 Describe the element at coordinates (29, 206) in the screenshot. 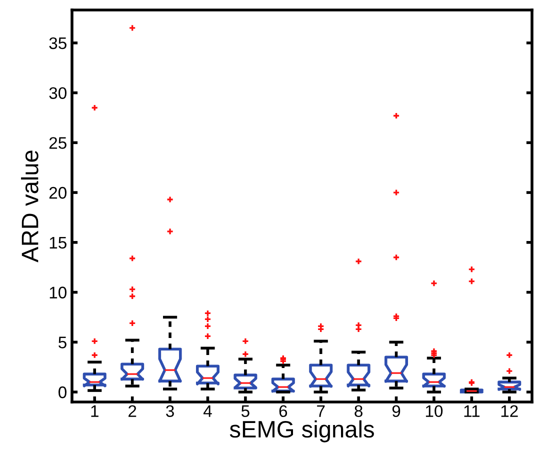

I see `y-axis-title: ARD value` at that location.